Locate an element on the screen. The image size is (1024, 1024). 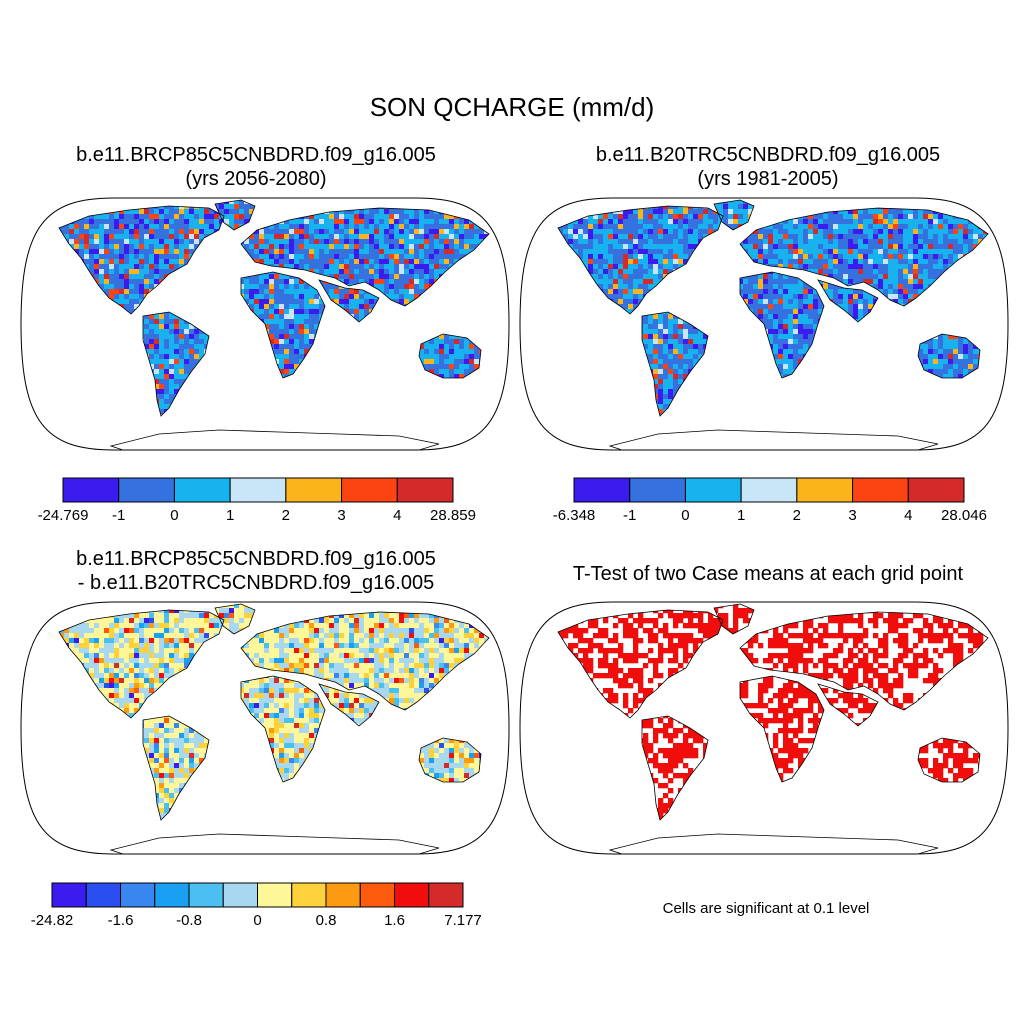
colorbar-tick-label: -6.348 is located at coordinates (574, 515).